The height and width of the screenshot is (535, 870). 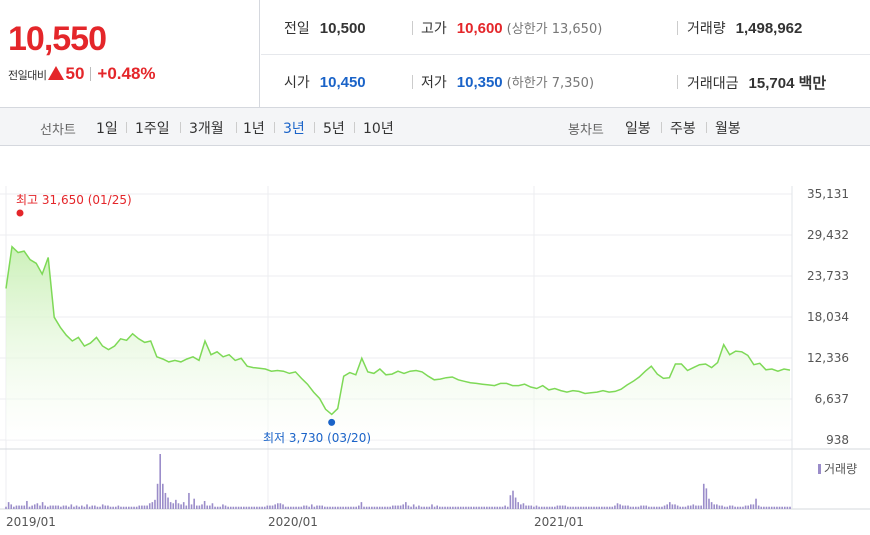 I want to click on line-chart-title: 선차트, so click(x=58, y=130).